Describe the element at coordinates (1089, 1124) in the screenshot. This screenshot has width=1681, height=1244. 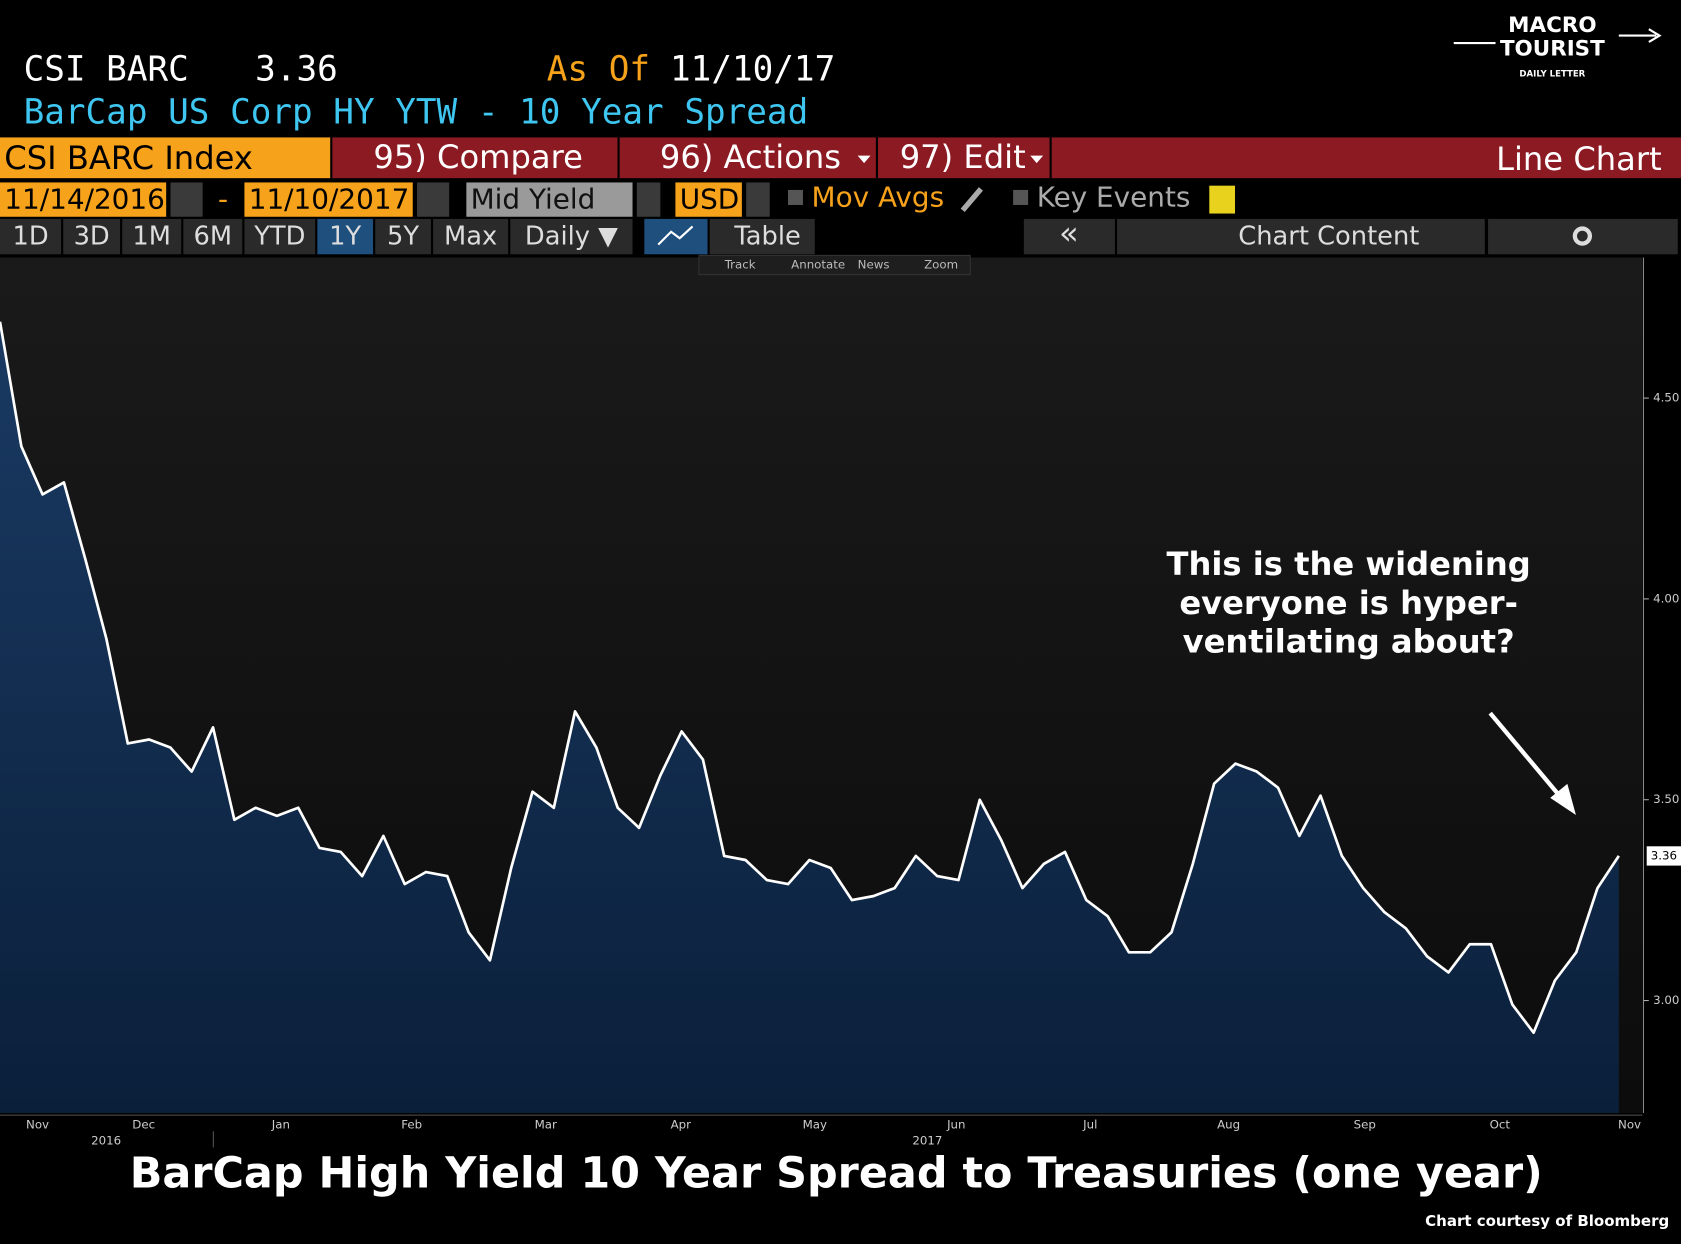
I see `x-tick-label: Jul` at that location.